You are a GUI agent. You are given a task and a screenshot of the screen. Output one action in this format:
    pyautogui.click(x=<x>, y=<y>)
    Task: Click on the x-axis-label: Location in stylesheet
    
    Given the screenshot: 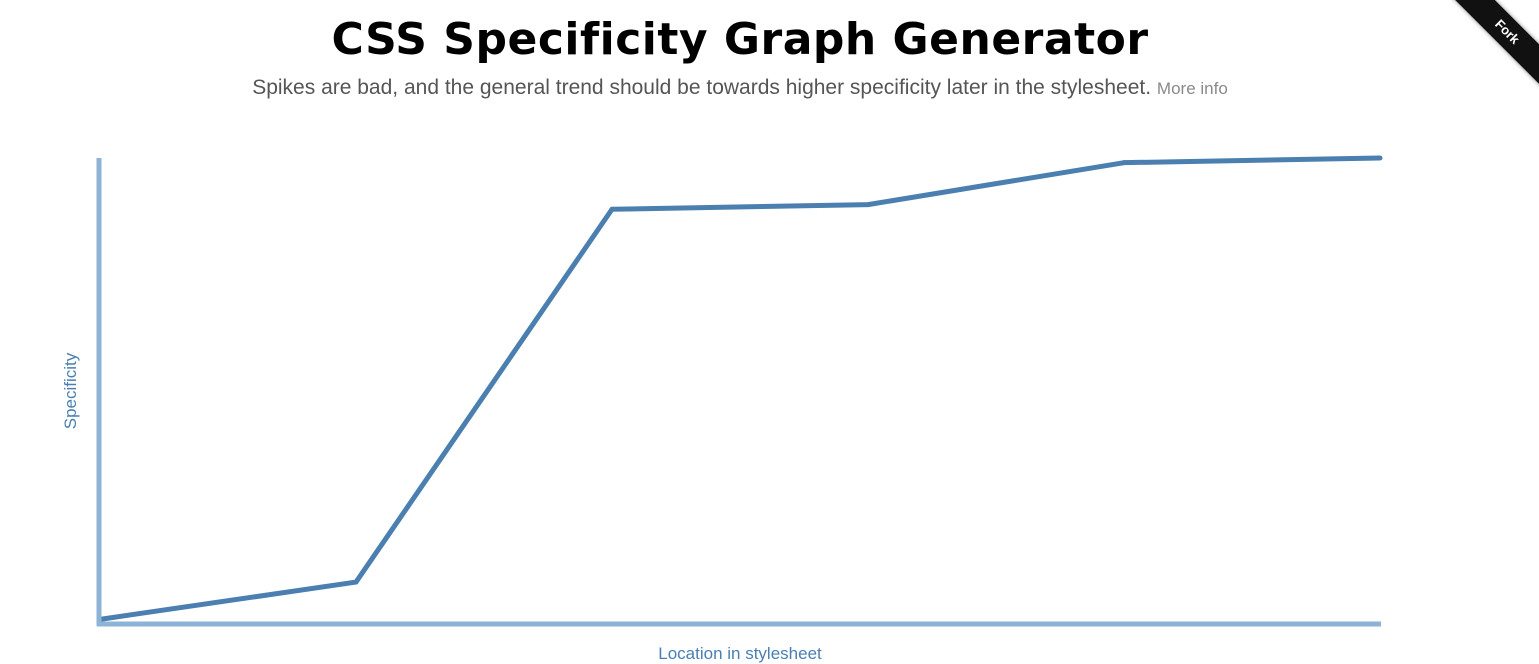 What is the action you would take?
    pyautogui.click(x=740, y=653)
    